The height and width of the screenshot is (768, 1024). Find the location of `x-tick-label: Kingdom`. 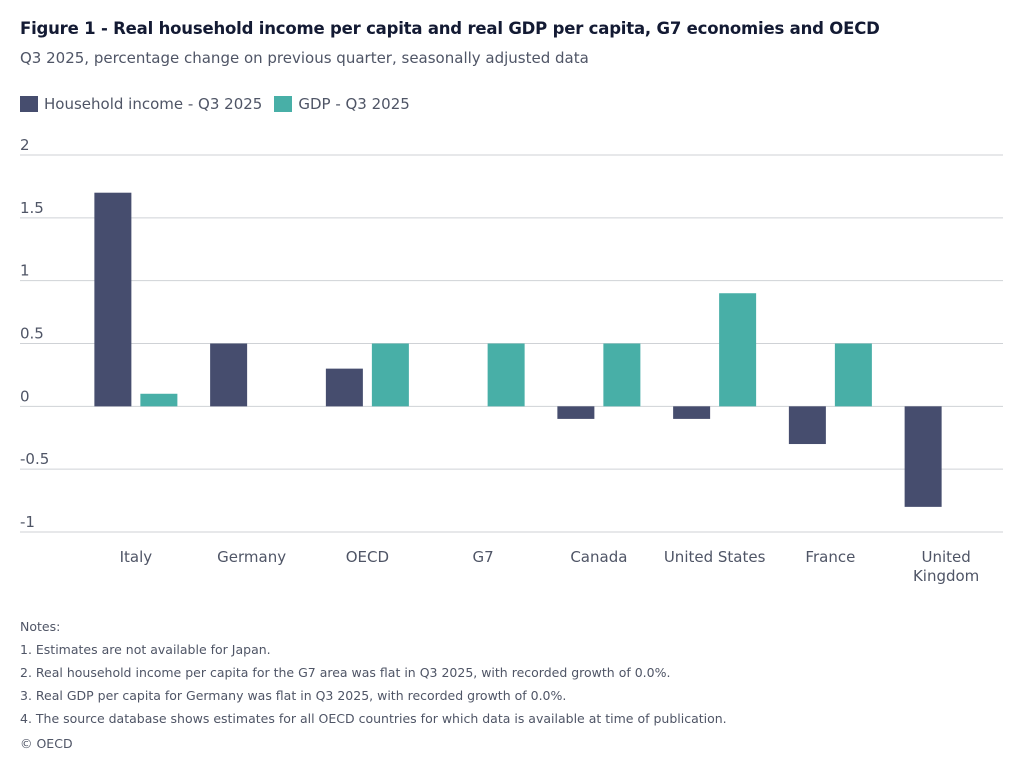

x-tick-label: Kingdom is located at coordinates (946, 576).